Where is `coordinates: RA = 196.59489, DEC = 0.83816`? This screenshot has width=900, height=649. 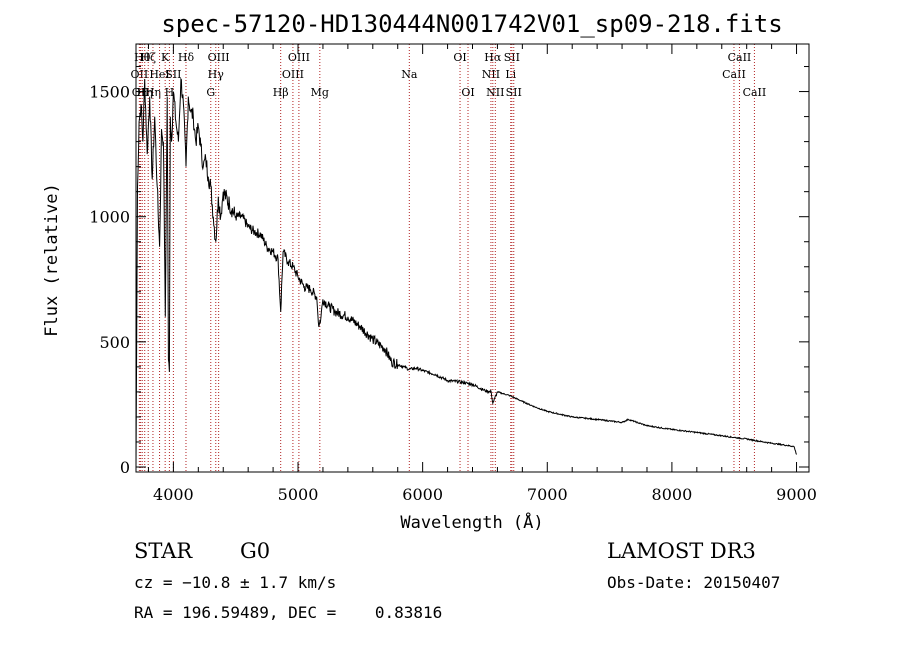 coordinates: RA = 196.59489, DEC = 0.83816 is located at coordinates (288, 612).